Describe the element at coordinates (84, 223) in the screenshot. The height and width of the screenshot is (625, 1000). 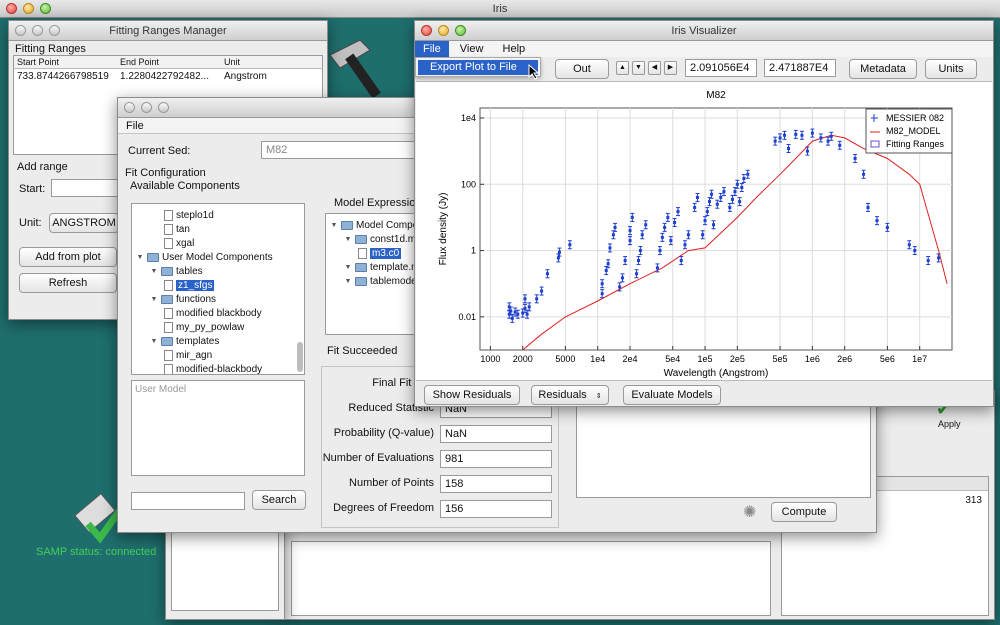
I see `unit-select: ANGSTROM` at that location.